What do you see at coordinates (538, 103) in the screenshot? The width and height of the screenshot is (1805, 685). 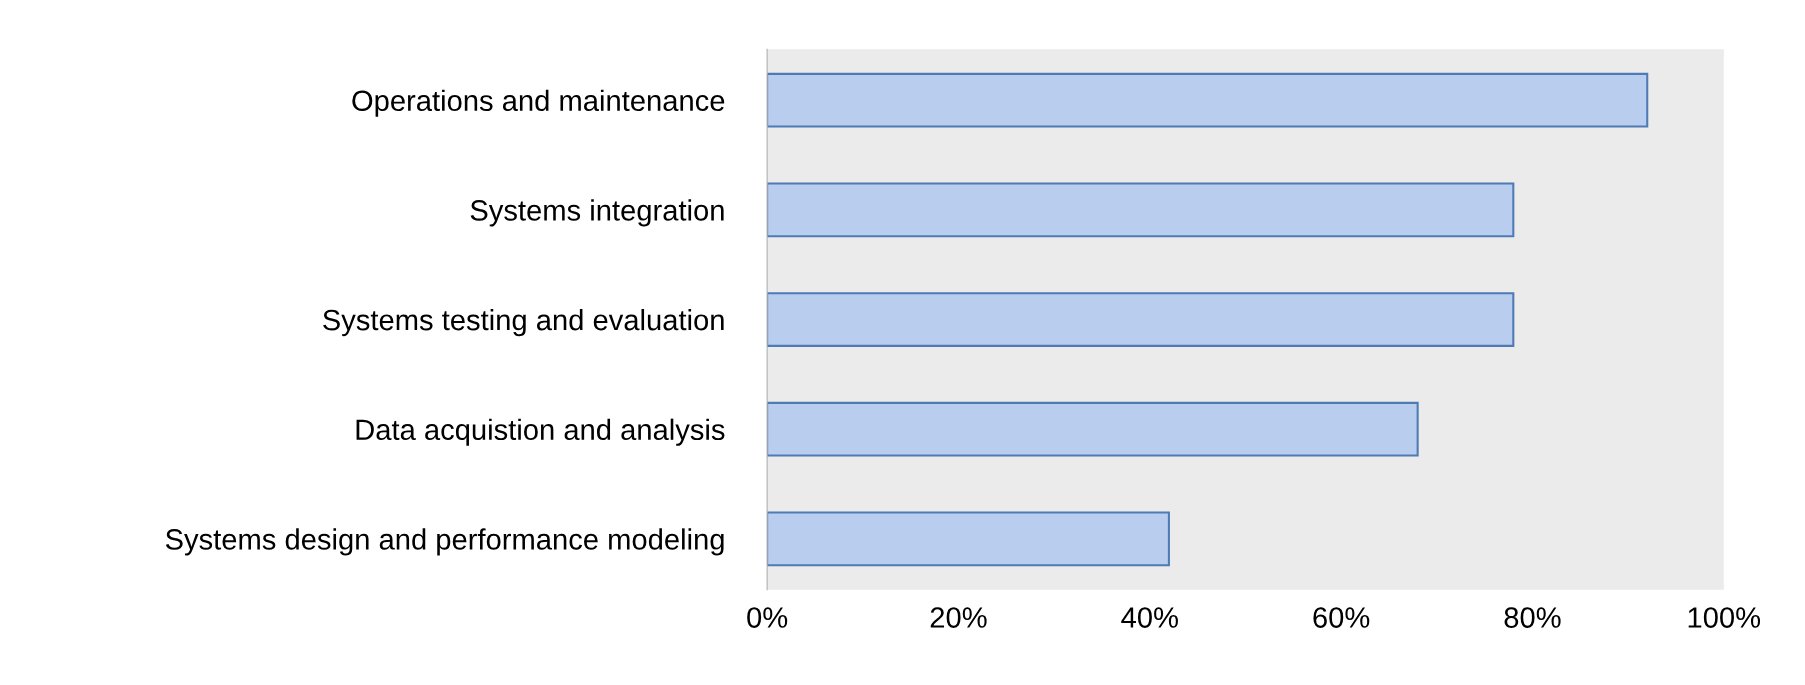 I see `y-tick-label: Operations and maintenance` at bounding box center [538, 103].